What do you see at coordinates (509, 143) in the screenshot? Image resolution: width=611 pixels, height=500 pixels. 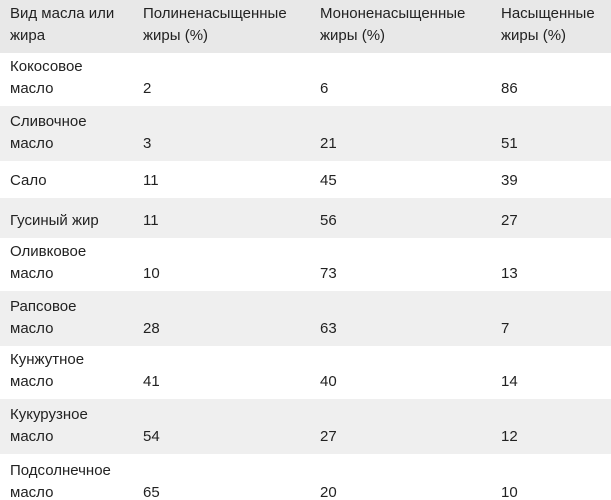 I see `value-cell: 51` at bounding box center [509, 143].